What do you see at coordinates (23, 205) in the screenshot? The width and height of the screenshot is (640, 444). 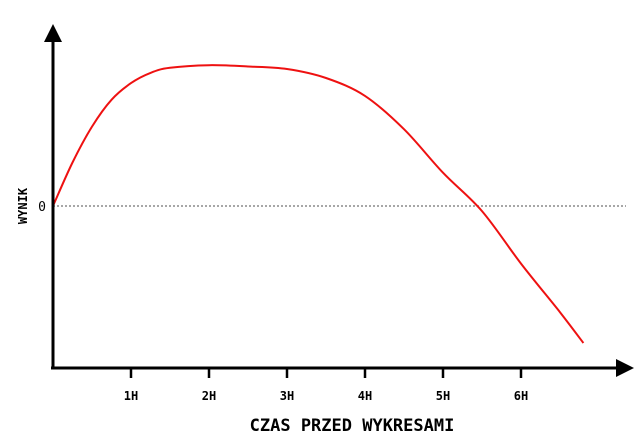 I see `y-axis-label: WYNIK` at bounding box center [23, 205].